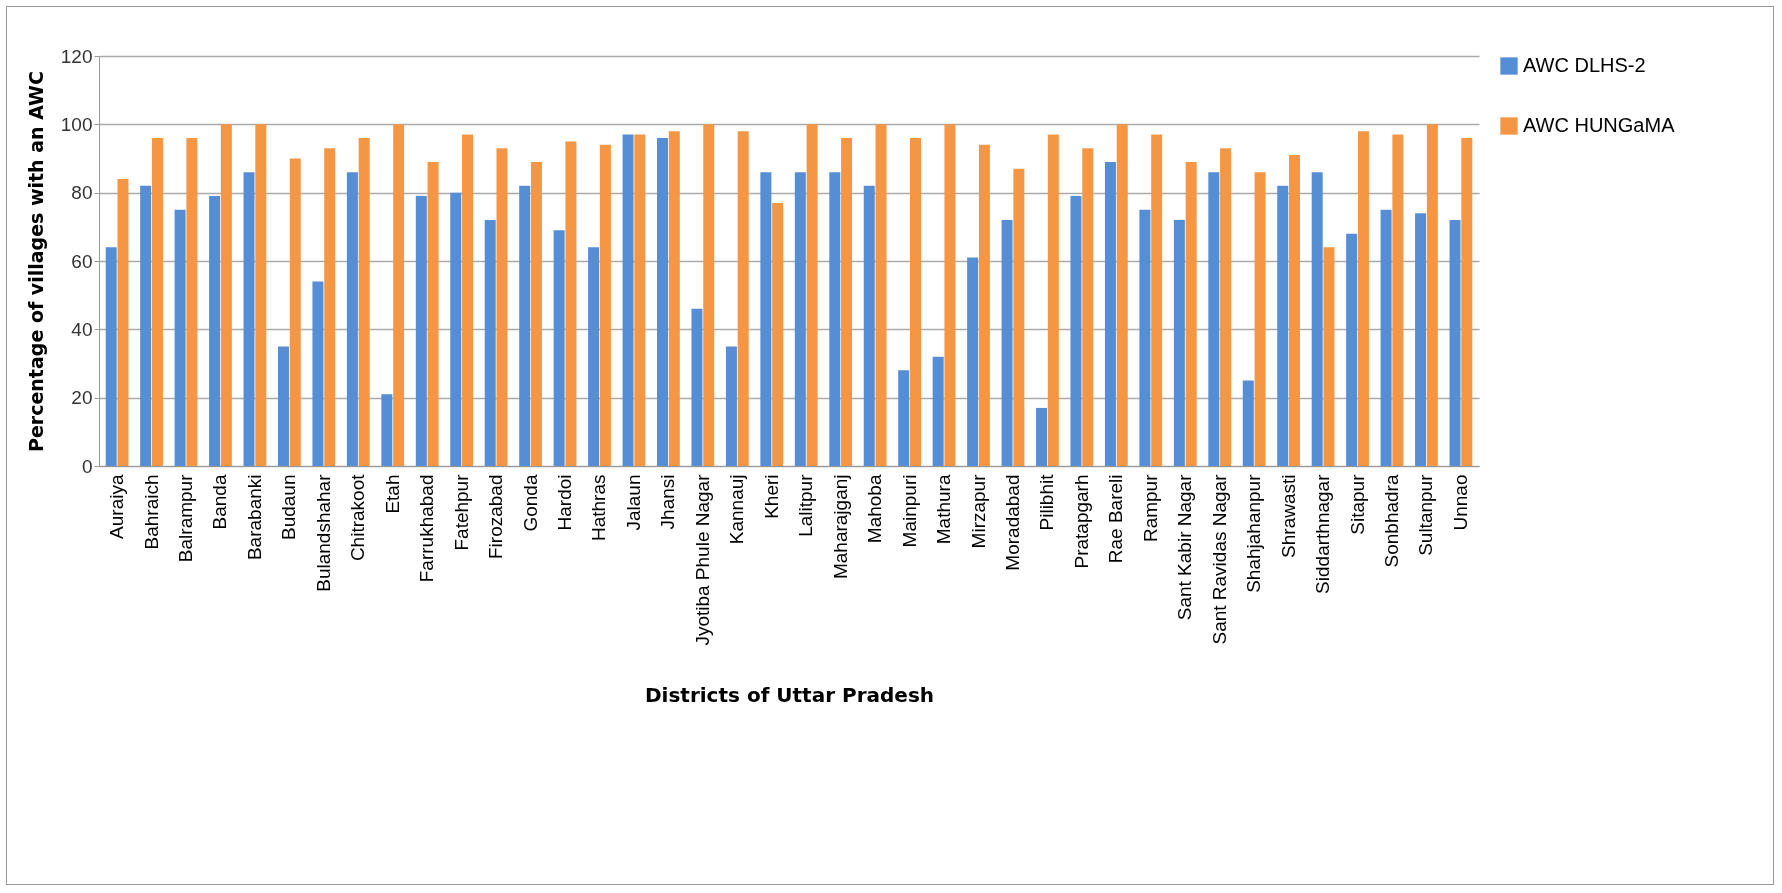  What do you see at coordinates (1219, 559) in the screenshot?
I see `x-tick-label: Sant Ravidas Nagar` at bounding box center [1219, 559].